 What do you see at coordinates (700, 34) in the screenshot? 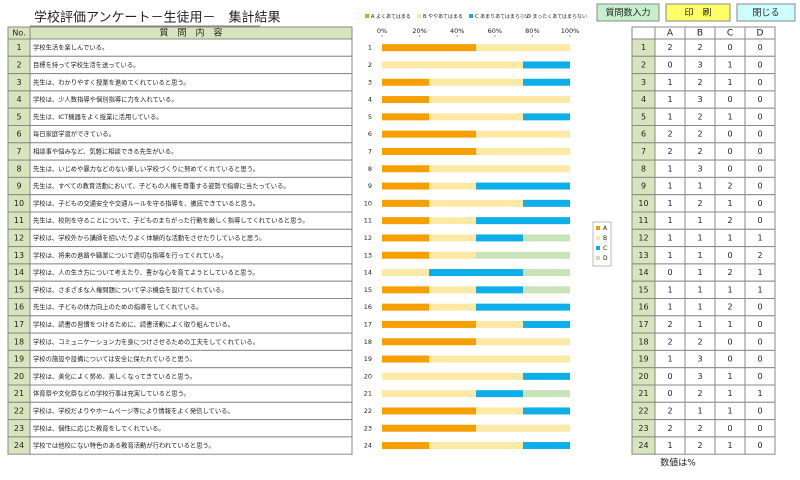
I see `header-label: B` at bounding box center [700, 34].